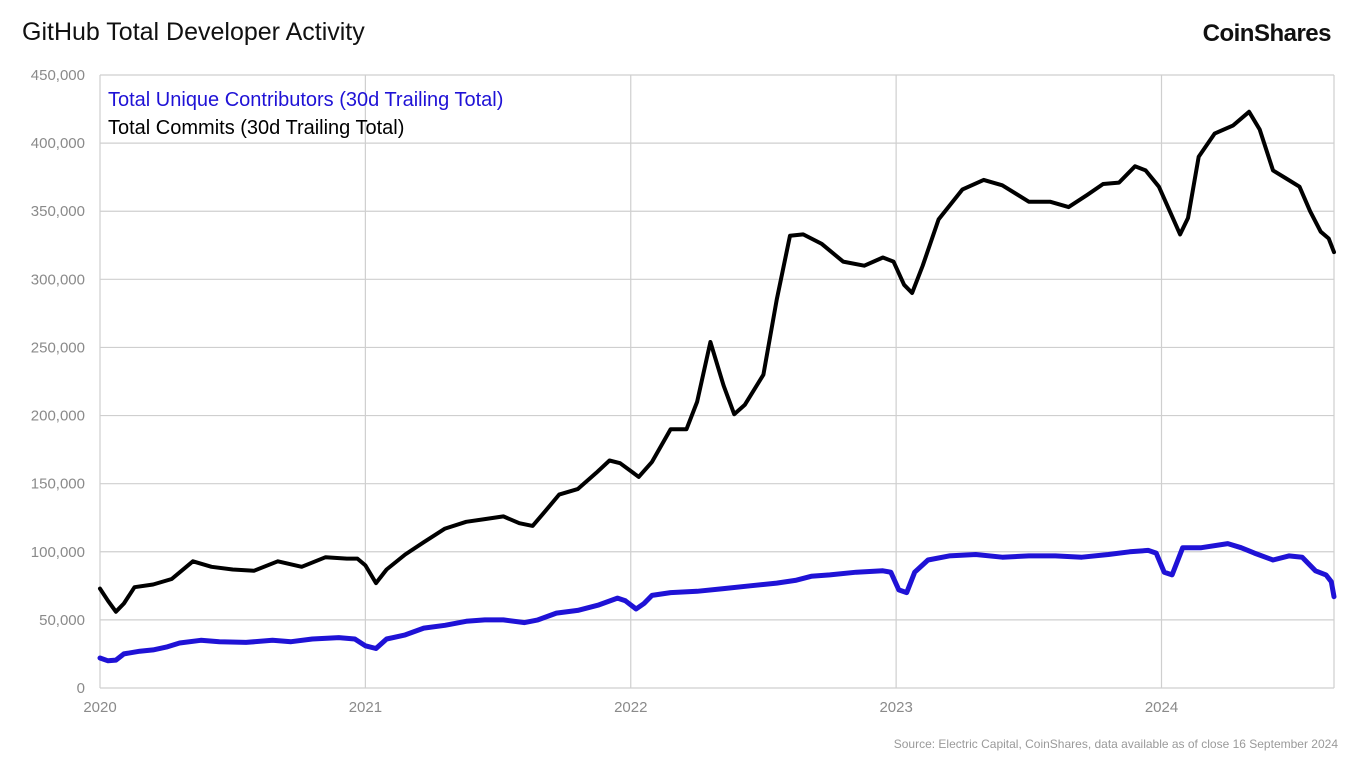 The width and height of the screenshot is (1364, 764). What do you see at coordinates (62, 620) in the screenshot?
I see `y-tick-label: 50,000` at bounding box center [62, 620].